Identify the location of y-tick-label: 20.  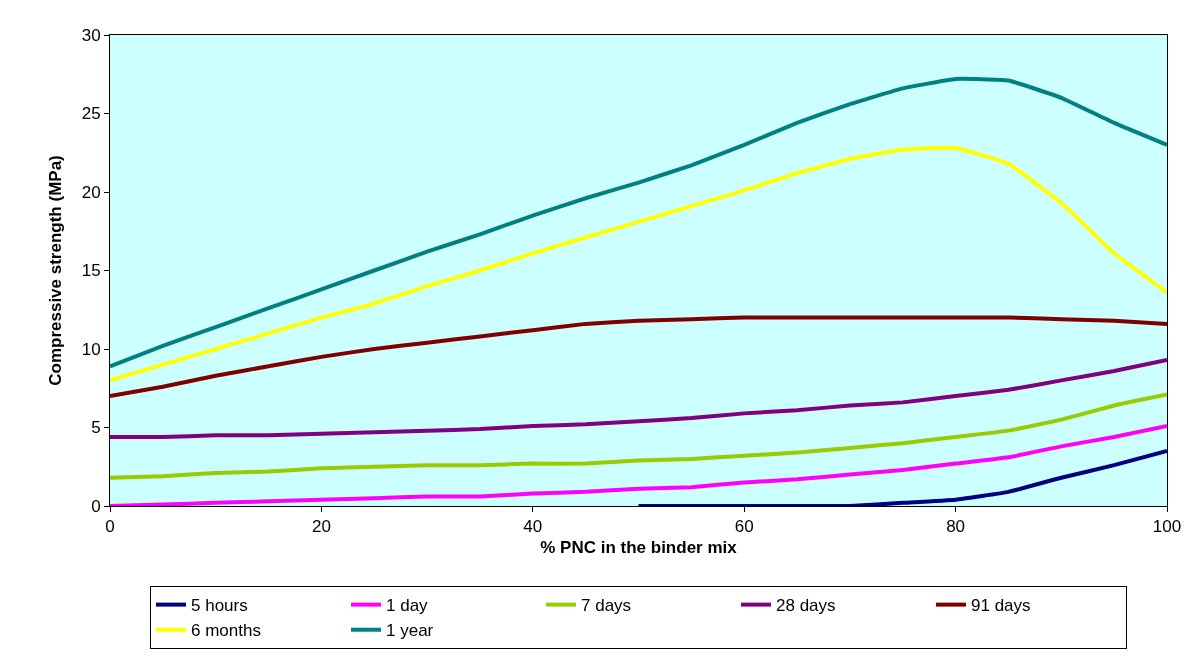
(91, 192).